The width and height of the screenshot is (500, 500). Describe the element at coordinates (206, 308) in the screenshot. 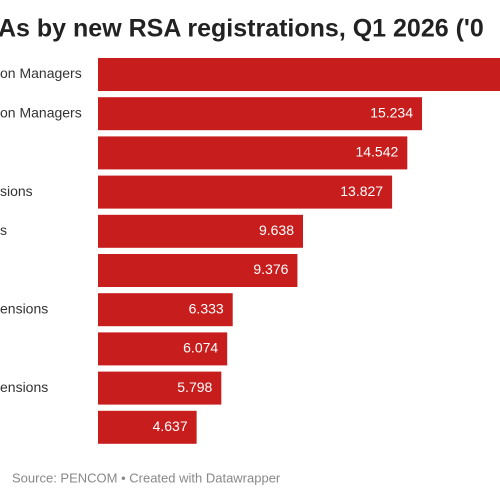

I see `value-label: 6.333` at that location.